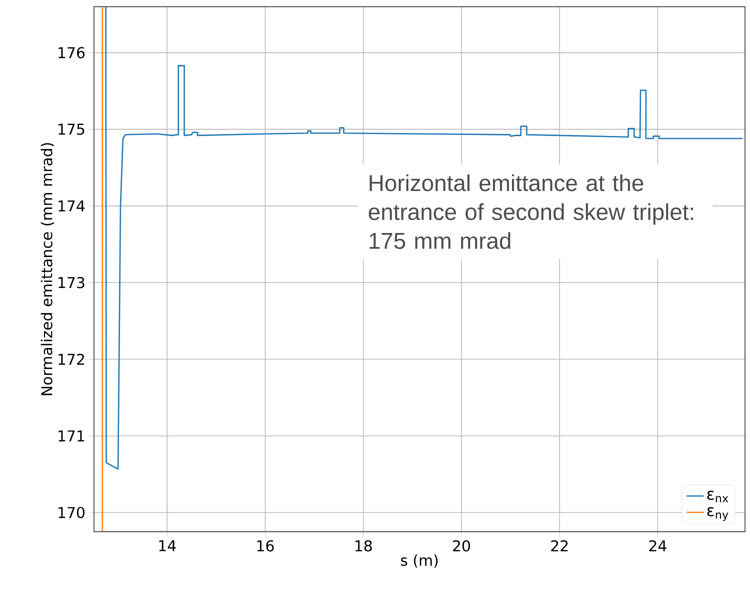 The width and height of the screenshot is (750, 589). I want to click on y-tick-label: 174, so click(71, 206).